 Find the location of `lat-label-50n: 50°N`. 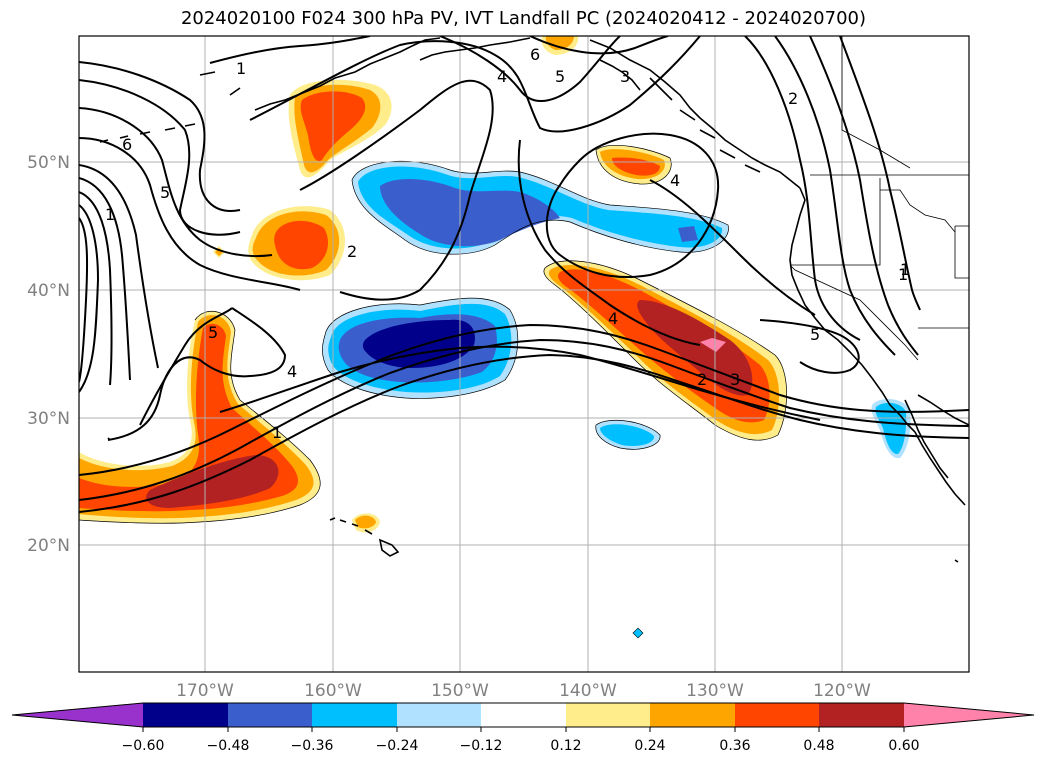

lat-label-50n: 50°N is located at coordinates (48, 163).